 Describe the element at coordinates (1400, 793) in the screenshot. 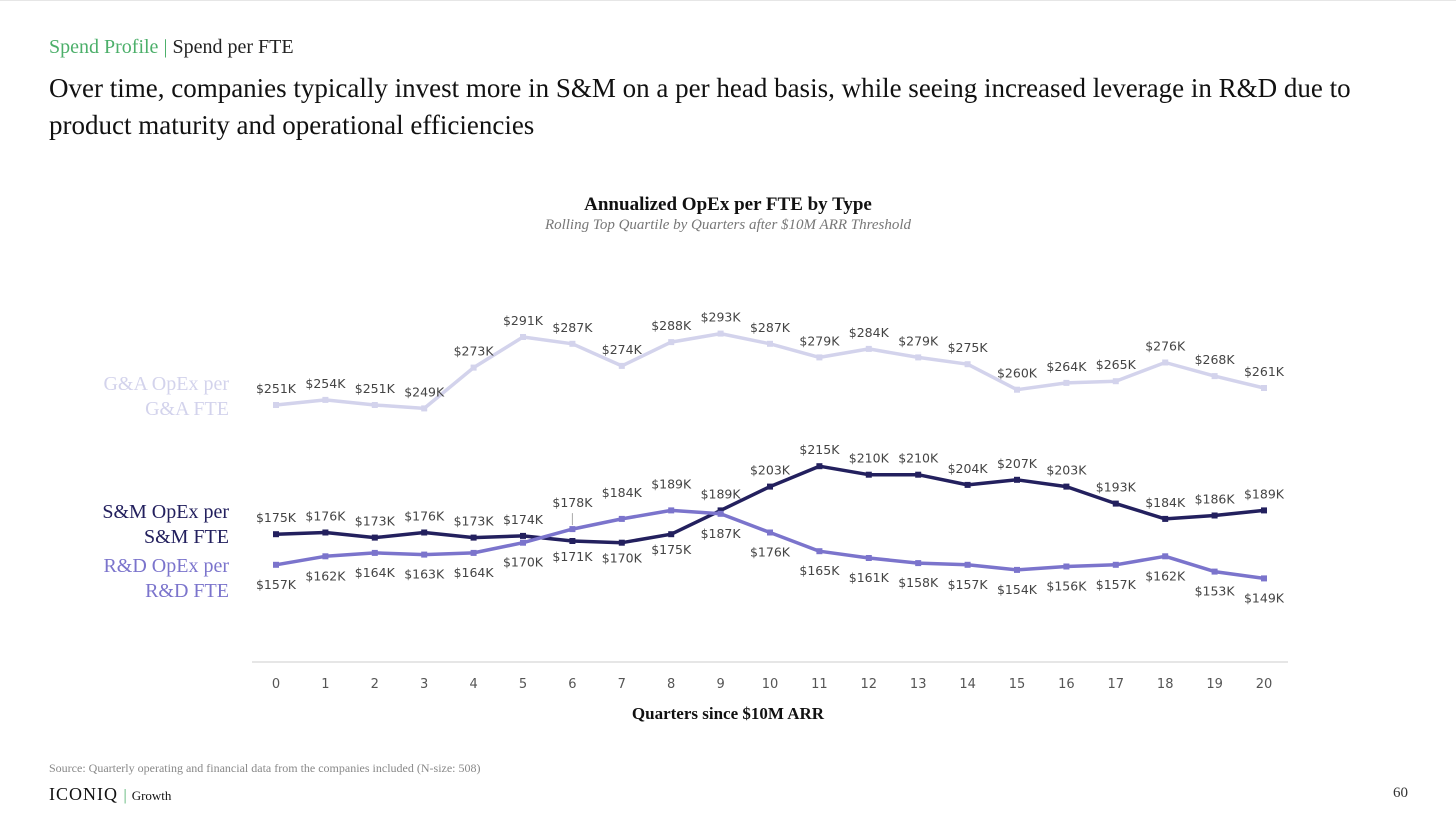

I see `page-number: 60` at that location.